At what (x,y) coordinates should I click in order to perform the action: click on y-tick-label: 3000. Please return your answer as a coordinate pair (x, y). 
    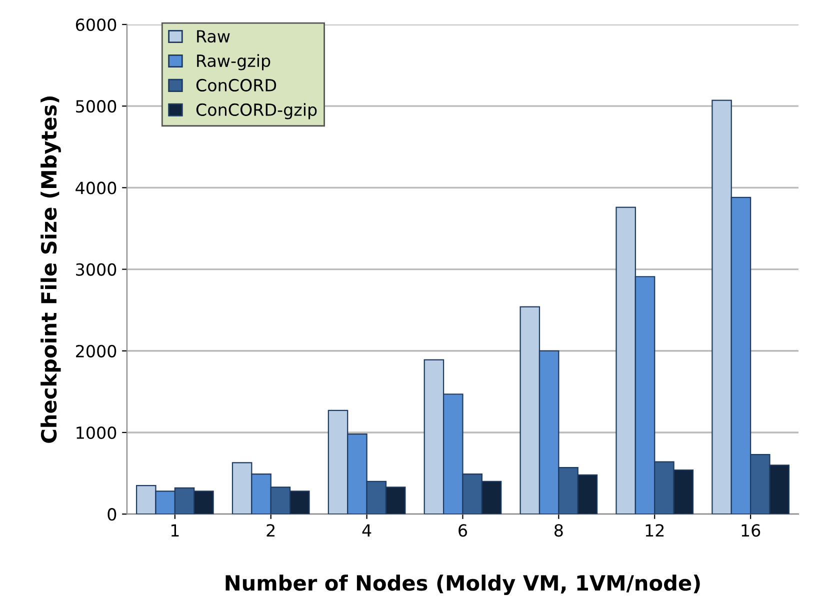
    Looking at the image, I should click on (96, 269).